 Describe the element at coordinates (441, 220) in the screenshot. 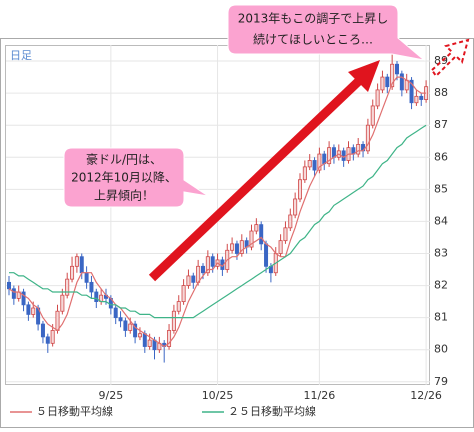

I see `y-tick-label: 84` at that location.